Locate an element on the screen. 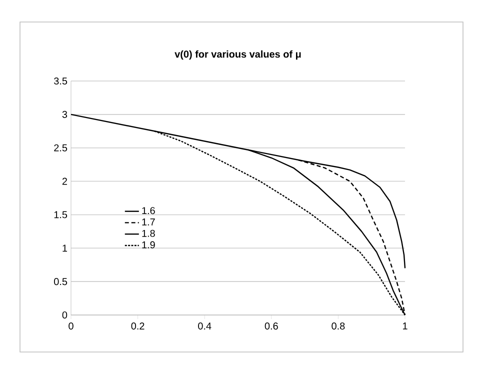  legend-label: 1.6 is located at coordinates (148, 210).